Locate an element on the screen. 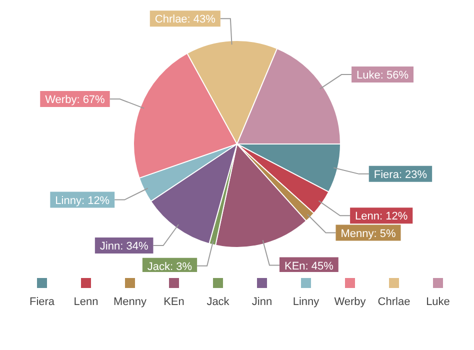 This screenshot has width=474, height=350. data-label: Menny: 5% is located at coordinates (368, 234).